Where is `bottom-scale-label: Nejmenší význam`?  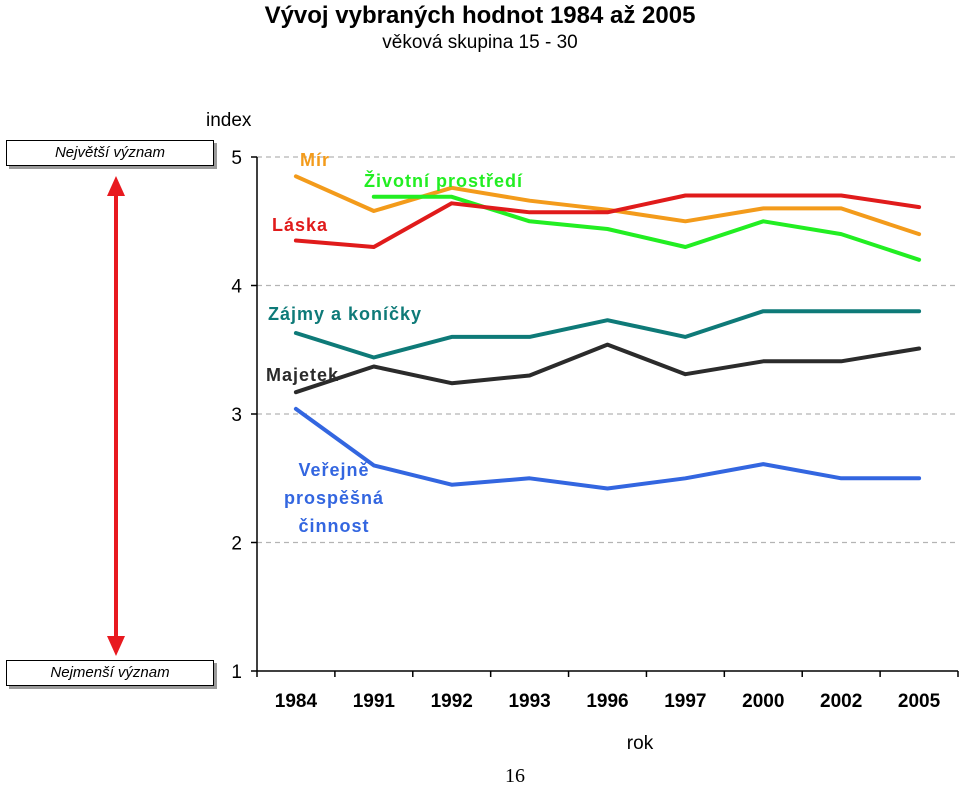 bottom-scale-label: Nejmenší význam is located at coordinates (110, 673).